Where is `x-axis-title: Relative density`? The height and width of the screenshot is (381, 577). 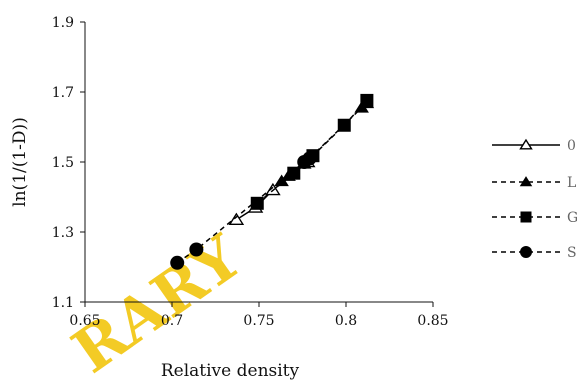 x-axis-title: Relative density is located at coordinates (230, 371).